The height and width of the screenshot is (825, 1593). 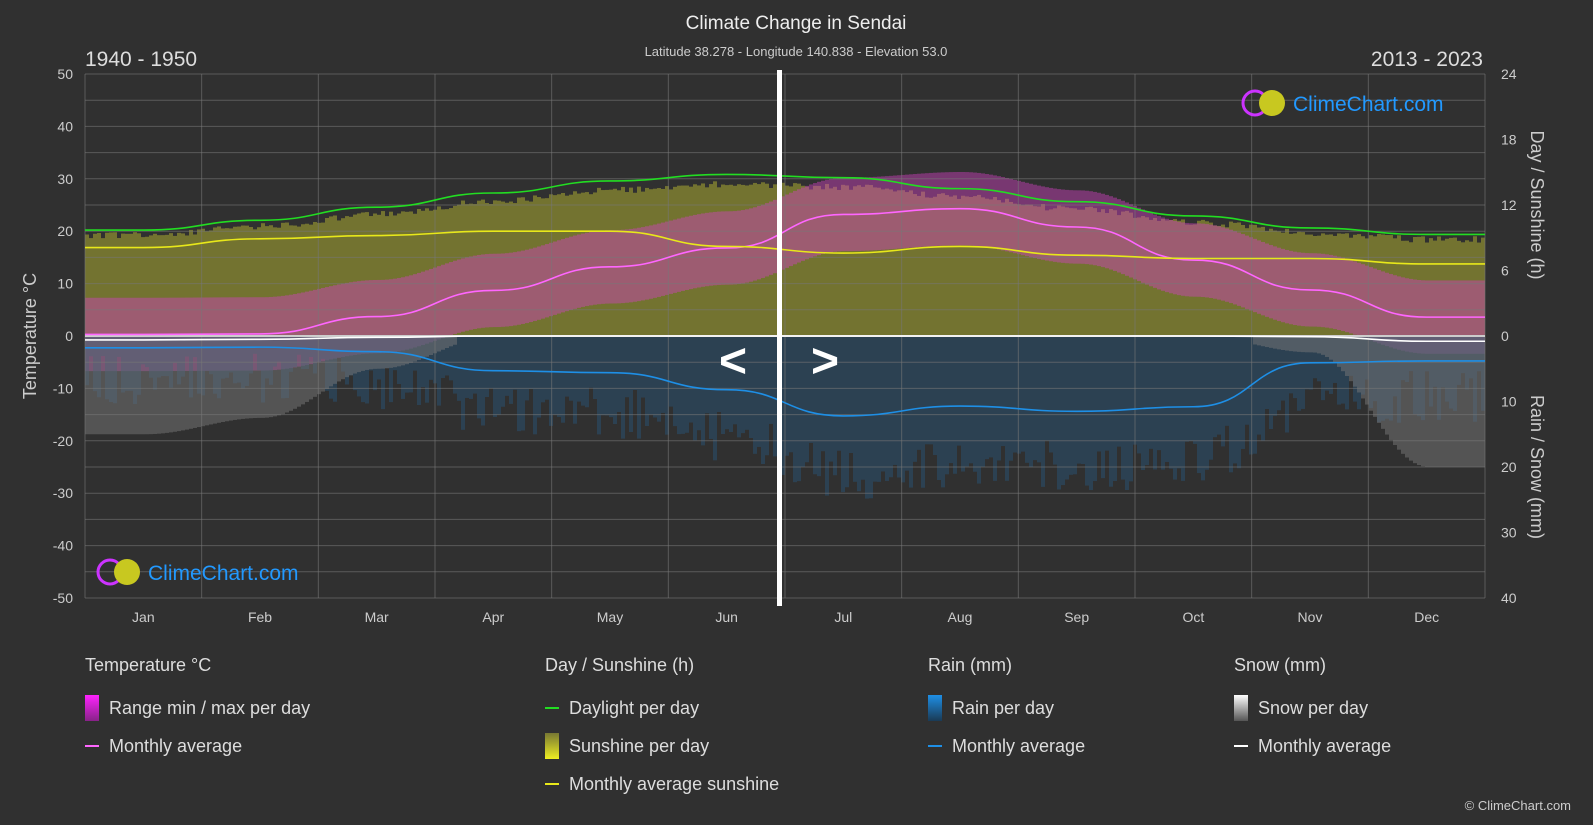 I want to click on logo-icon, so click(x=127, y=572).